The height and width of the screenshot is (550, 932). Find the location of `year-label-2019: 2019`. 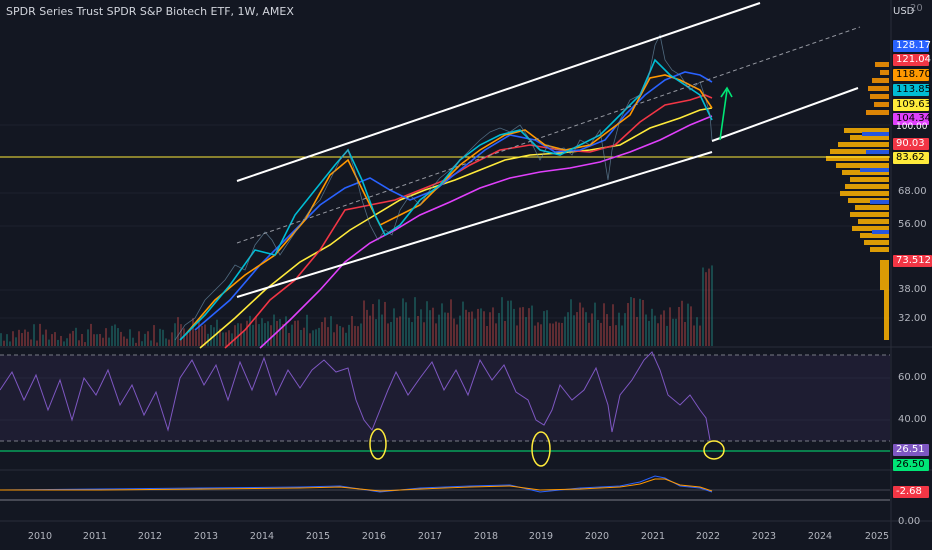

year-label-2019: 2019 is located at coordinates (541, 536).